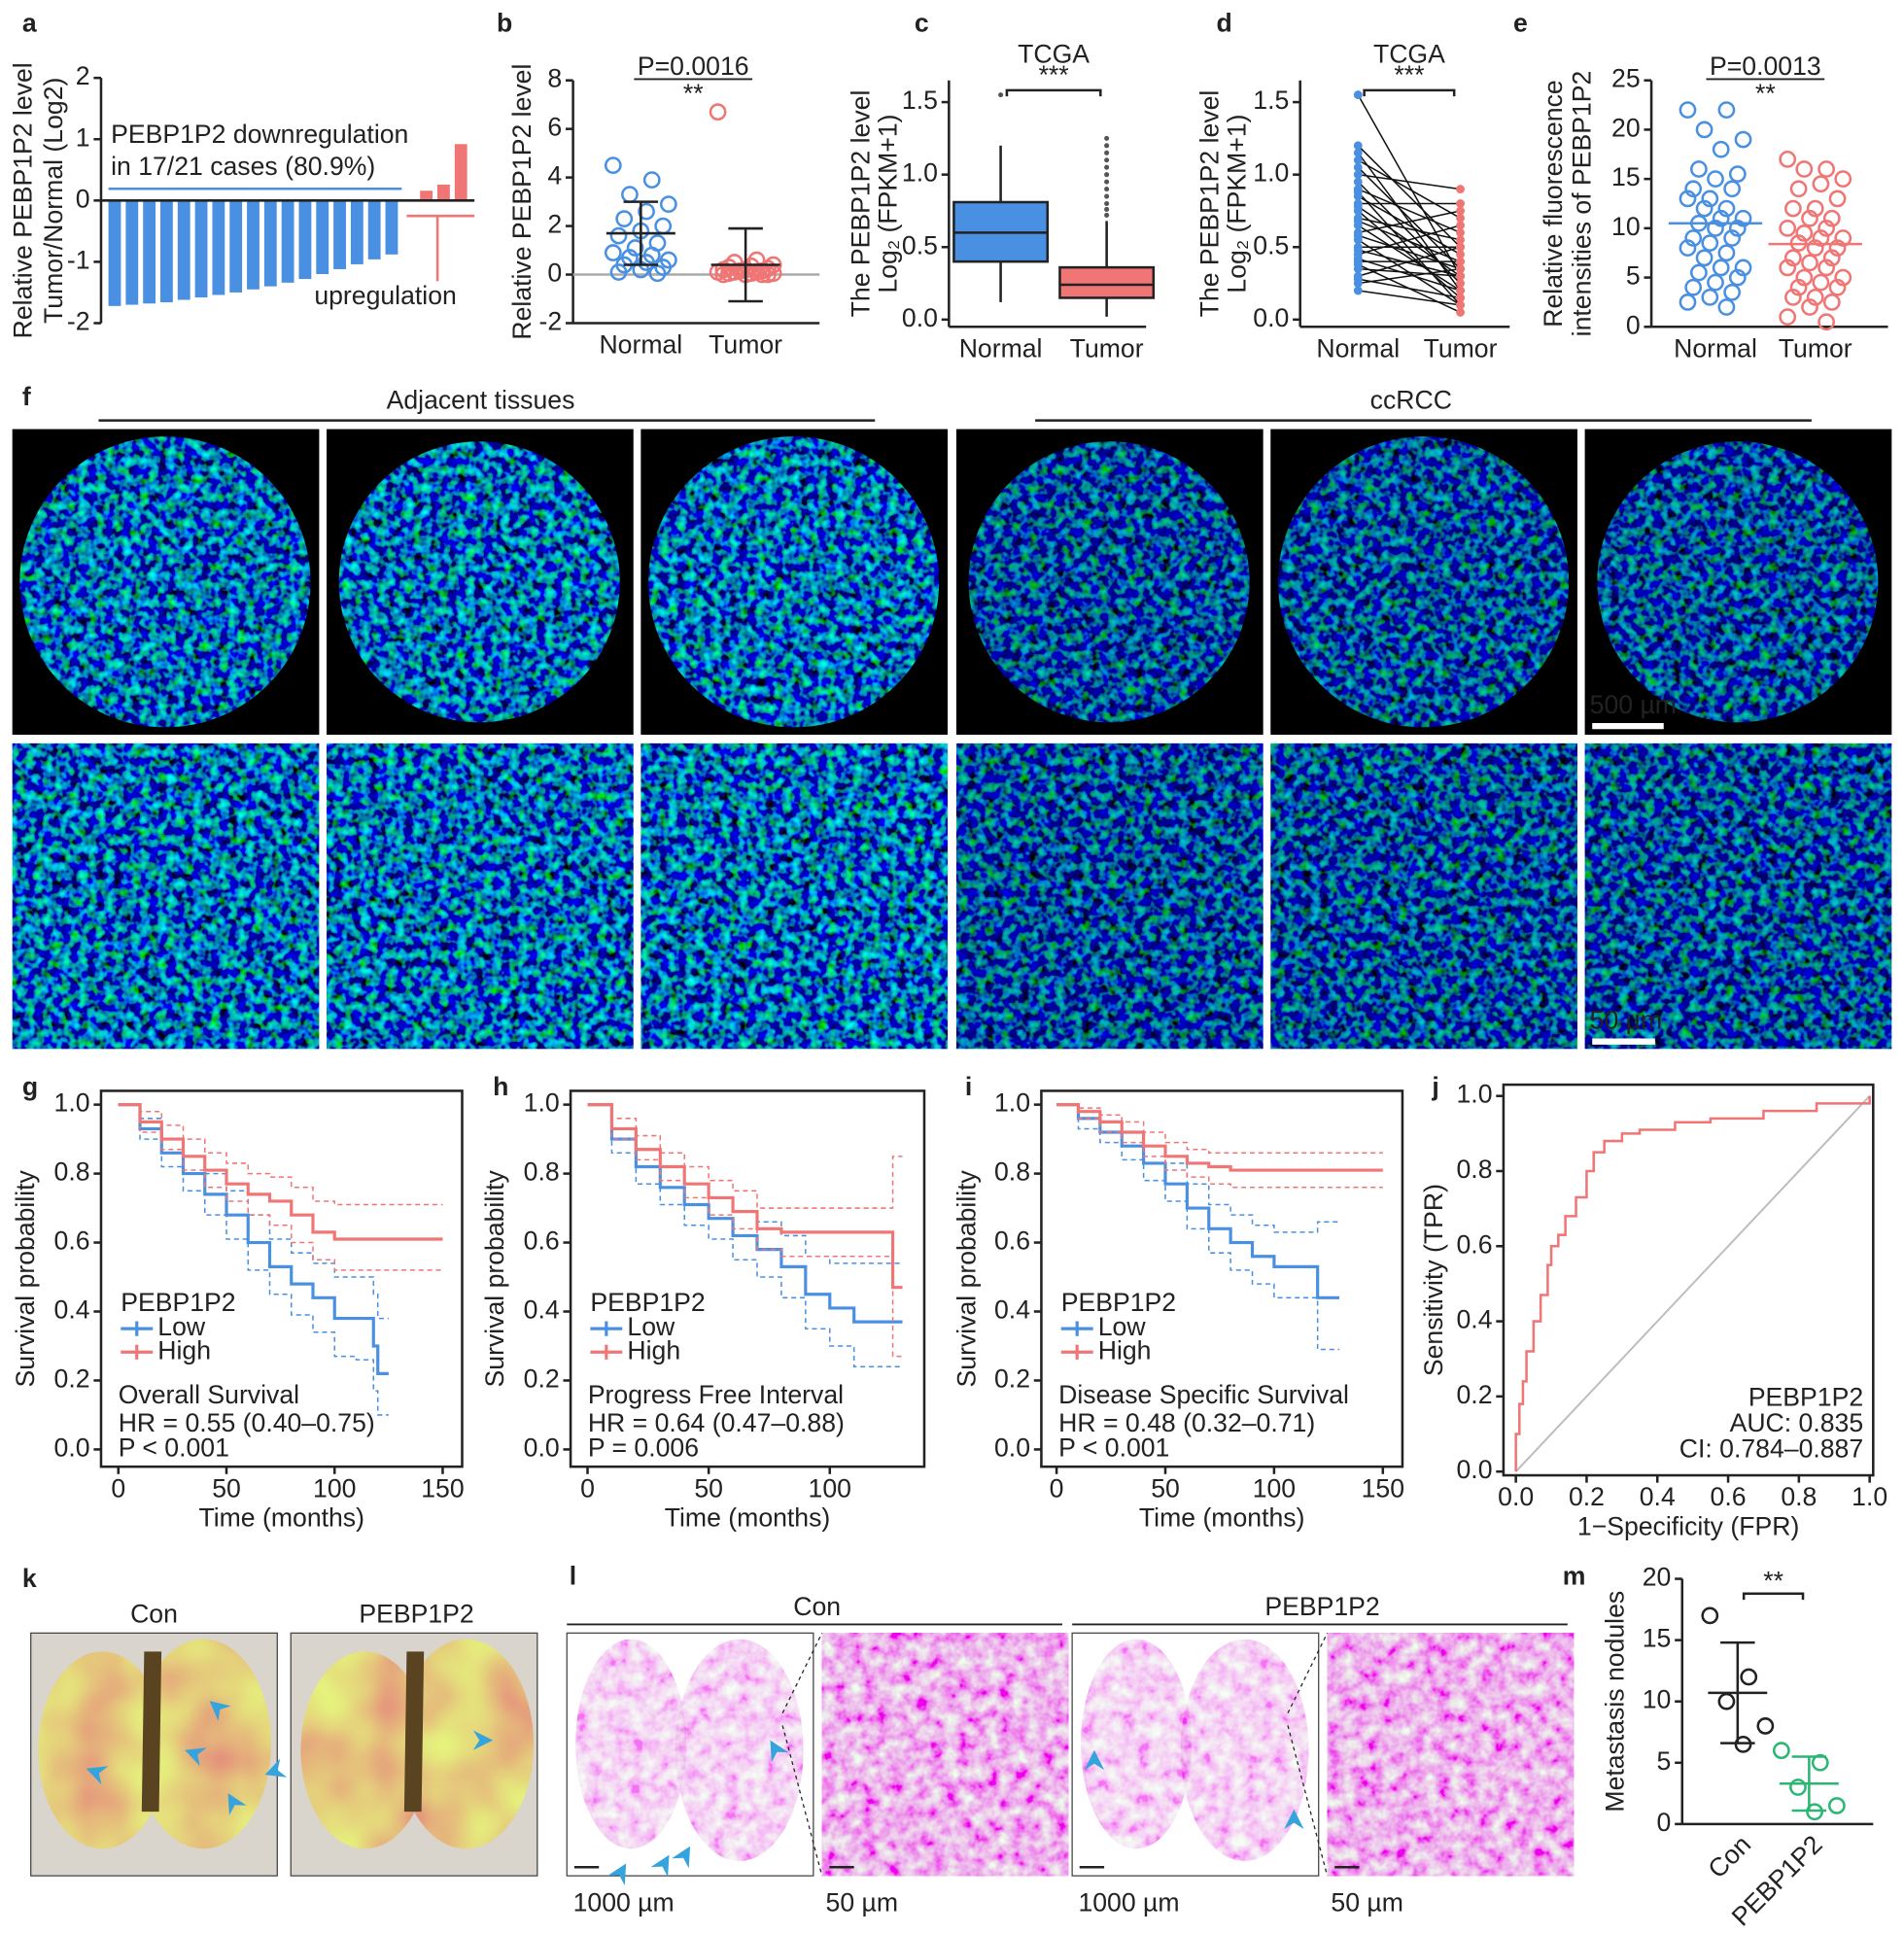 The height and width of the screenshot is (1934, 1904). Describe the element at coordinates (209, 1395) in the screenshot. I see `chart-title: Overall Survival` at that location.